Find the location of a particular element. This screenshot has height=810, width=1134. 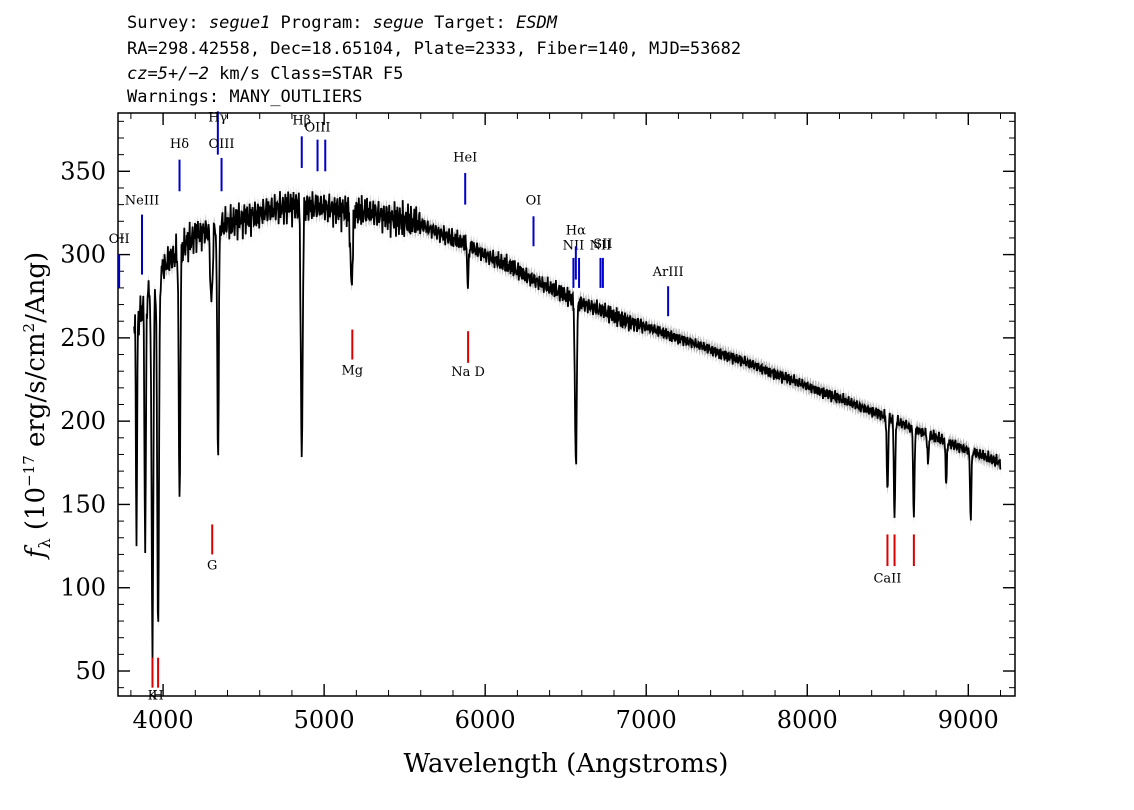

header-warnings-line: Warnings: MANY_OUTLIERS is located at coordinates (244, 97).